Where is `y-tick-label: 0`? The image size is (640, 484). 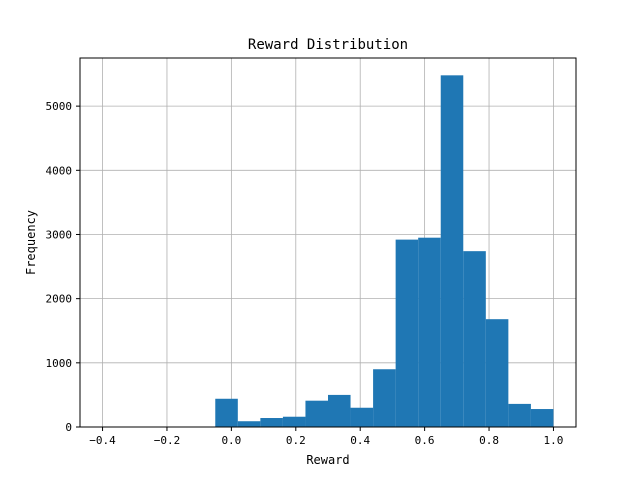 y-tick-label: 0 is located at coordinates (68, 427).